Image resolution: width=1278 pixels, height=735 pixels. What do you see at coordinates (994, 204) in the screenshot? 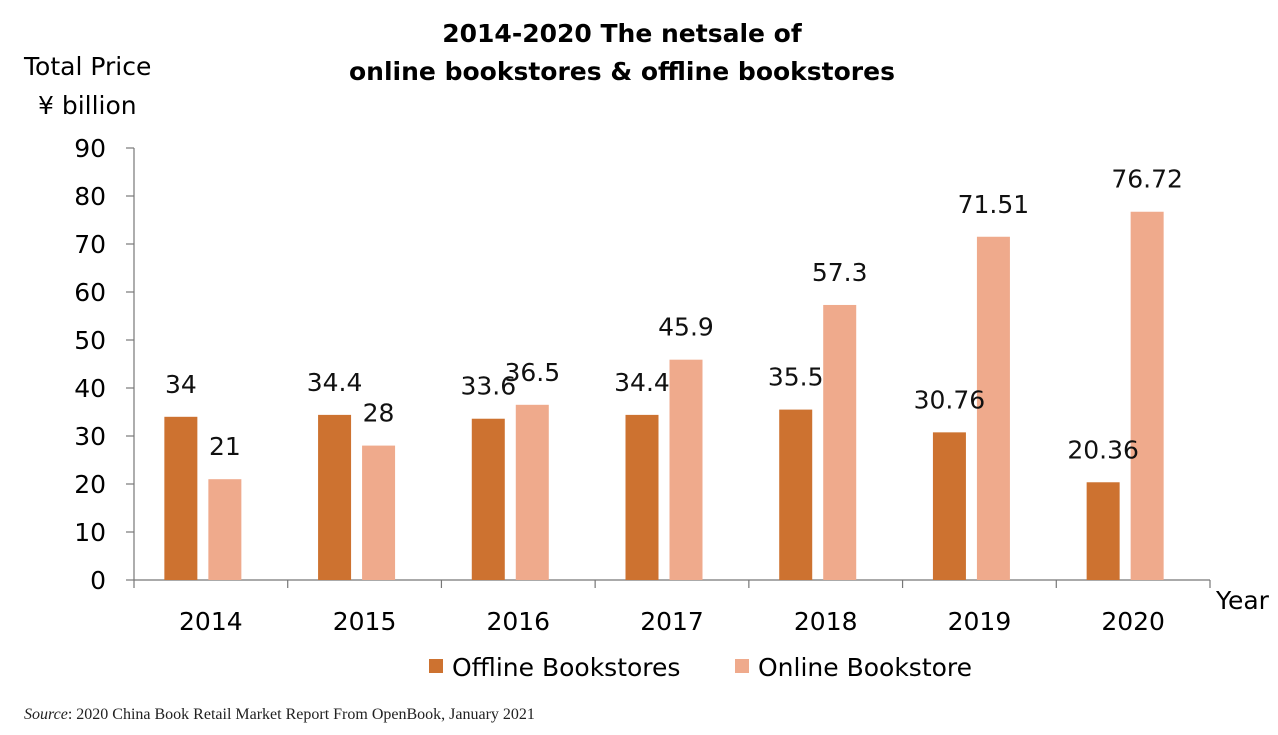
I see `online-data-label-2019: 71.51` at bounding box center [994, 204].